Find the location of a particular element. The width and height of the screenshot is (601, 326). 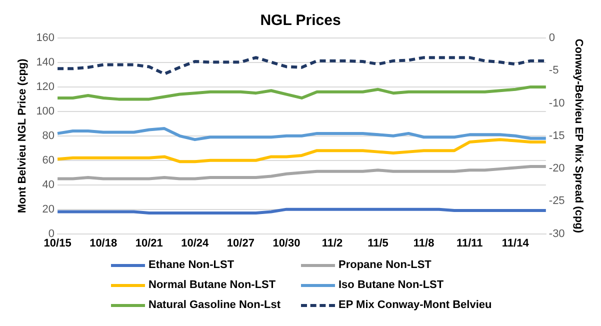

y-tick-label: 160 is located at coordinates (45, 38).